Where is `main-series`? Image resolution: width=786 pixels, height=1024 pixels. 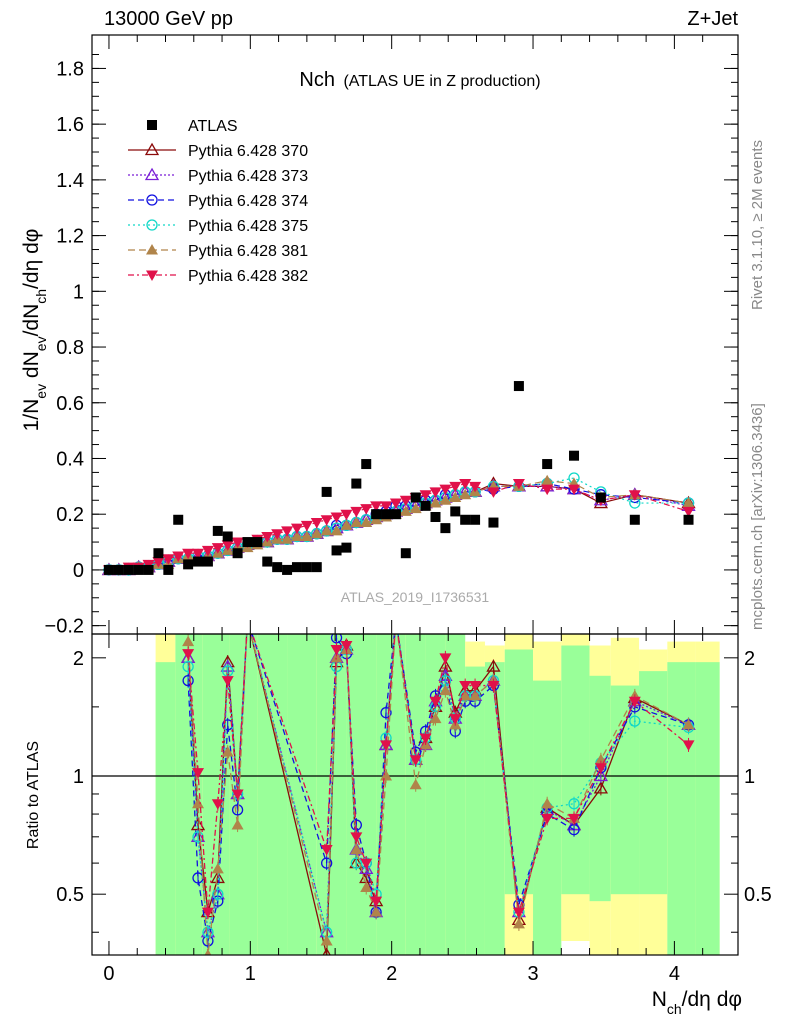
main-series is located at coordinates (398, 478).